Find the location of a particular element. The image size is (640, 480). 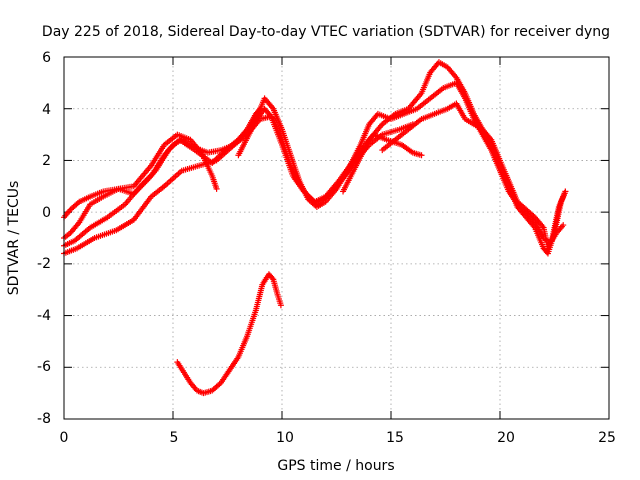

x-axis-label: GPS time / hours is located at coordinates (335, 466).